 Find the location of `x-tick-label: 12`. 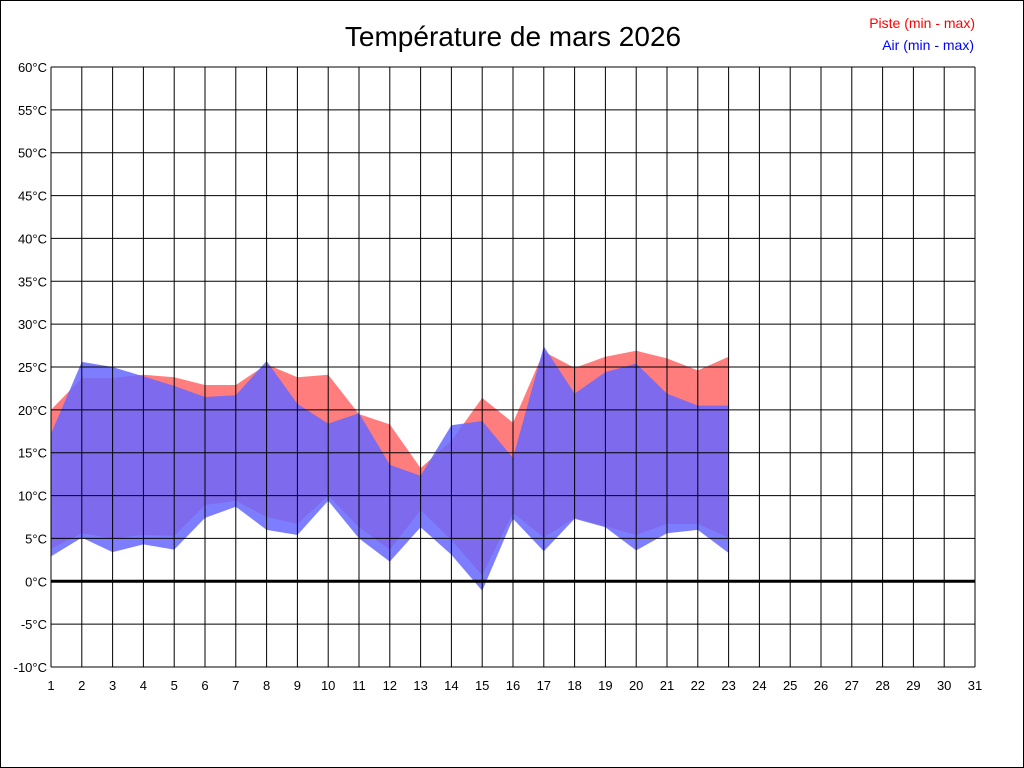

x-tick-label: 12 is located at coordinates (390, 685).